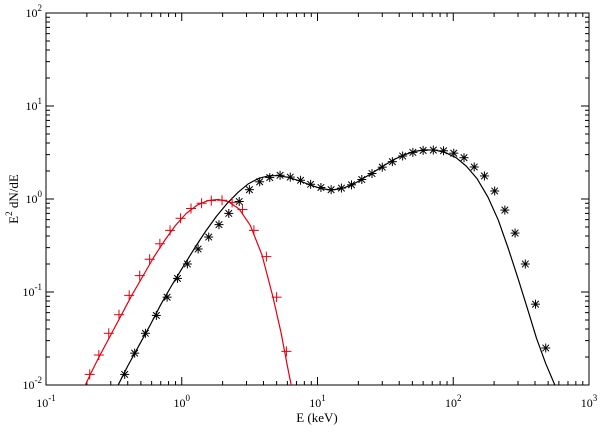 The width and height of the screenshot is (600, 434). What do you see at coordinates (13, 192) in the screenshot?
I see `y-axis-label-rest: dN/dE` at bounding box center [13, 192].